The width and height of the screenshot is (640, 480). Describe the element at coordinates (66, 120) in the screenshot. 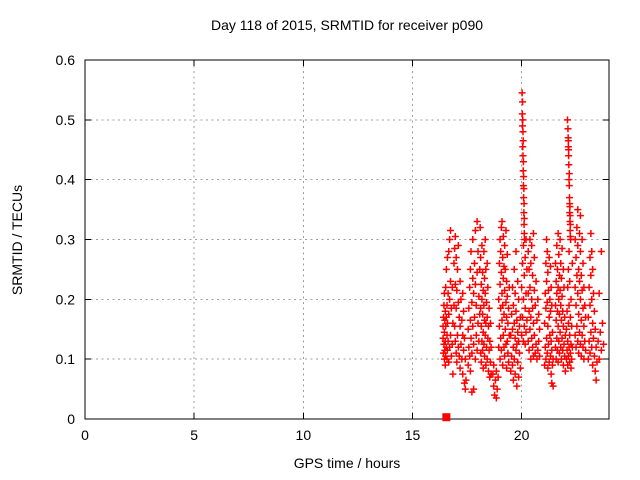

I see `y-tick-label: 0.5` at that location.